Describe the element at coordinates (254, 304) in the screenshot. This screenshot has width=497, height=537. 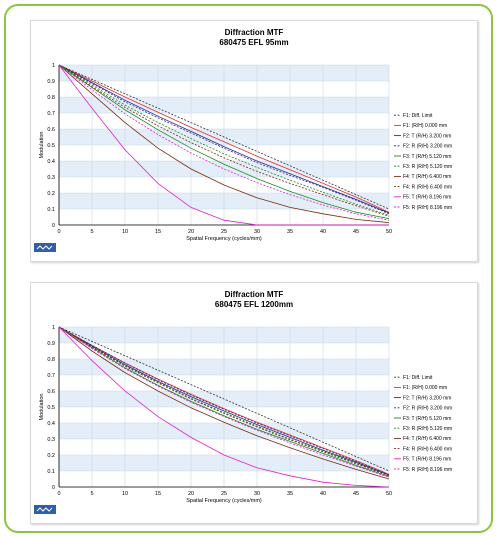
I see `chart-subtitle: 680475 EFL 1200mm` at that location.